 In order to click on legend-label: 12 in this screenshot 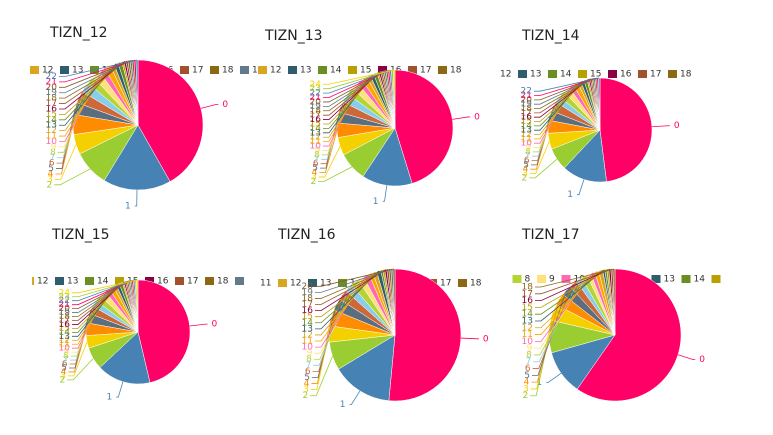, I will do `click(42, 282)`.